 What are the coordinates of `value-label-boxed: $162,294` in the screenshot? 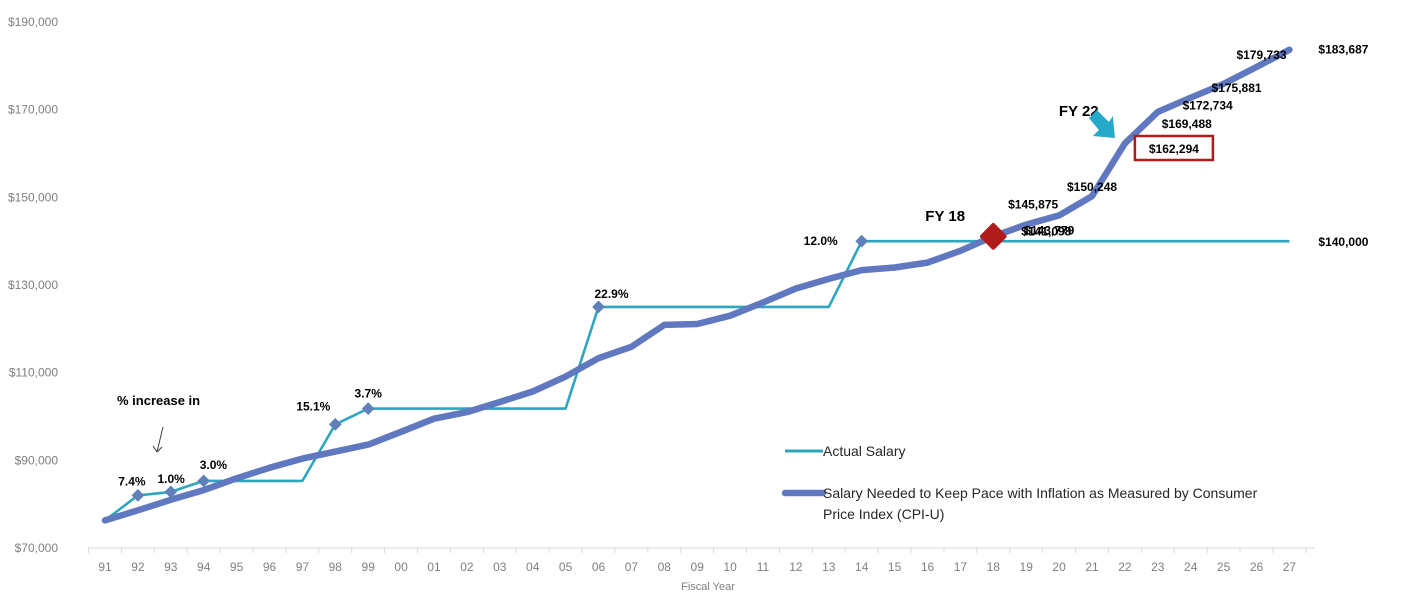 It's located at (1174, 149).